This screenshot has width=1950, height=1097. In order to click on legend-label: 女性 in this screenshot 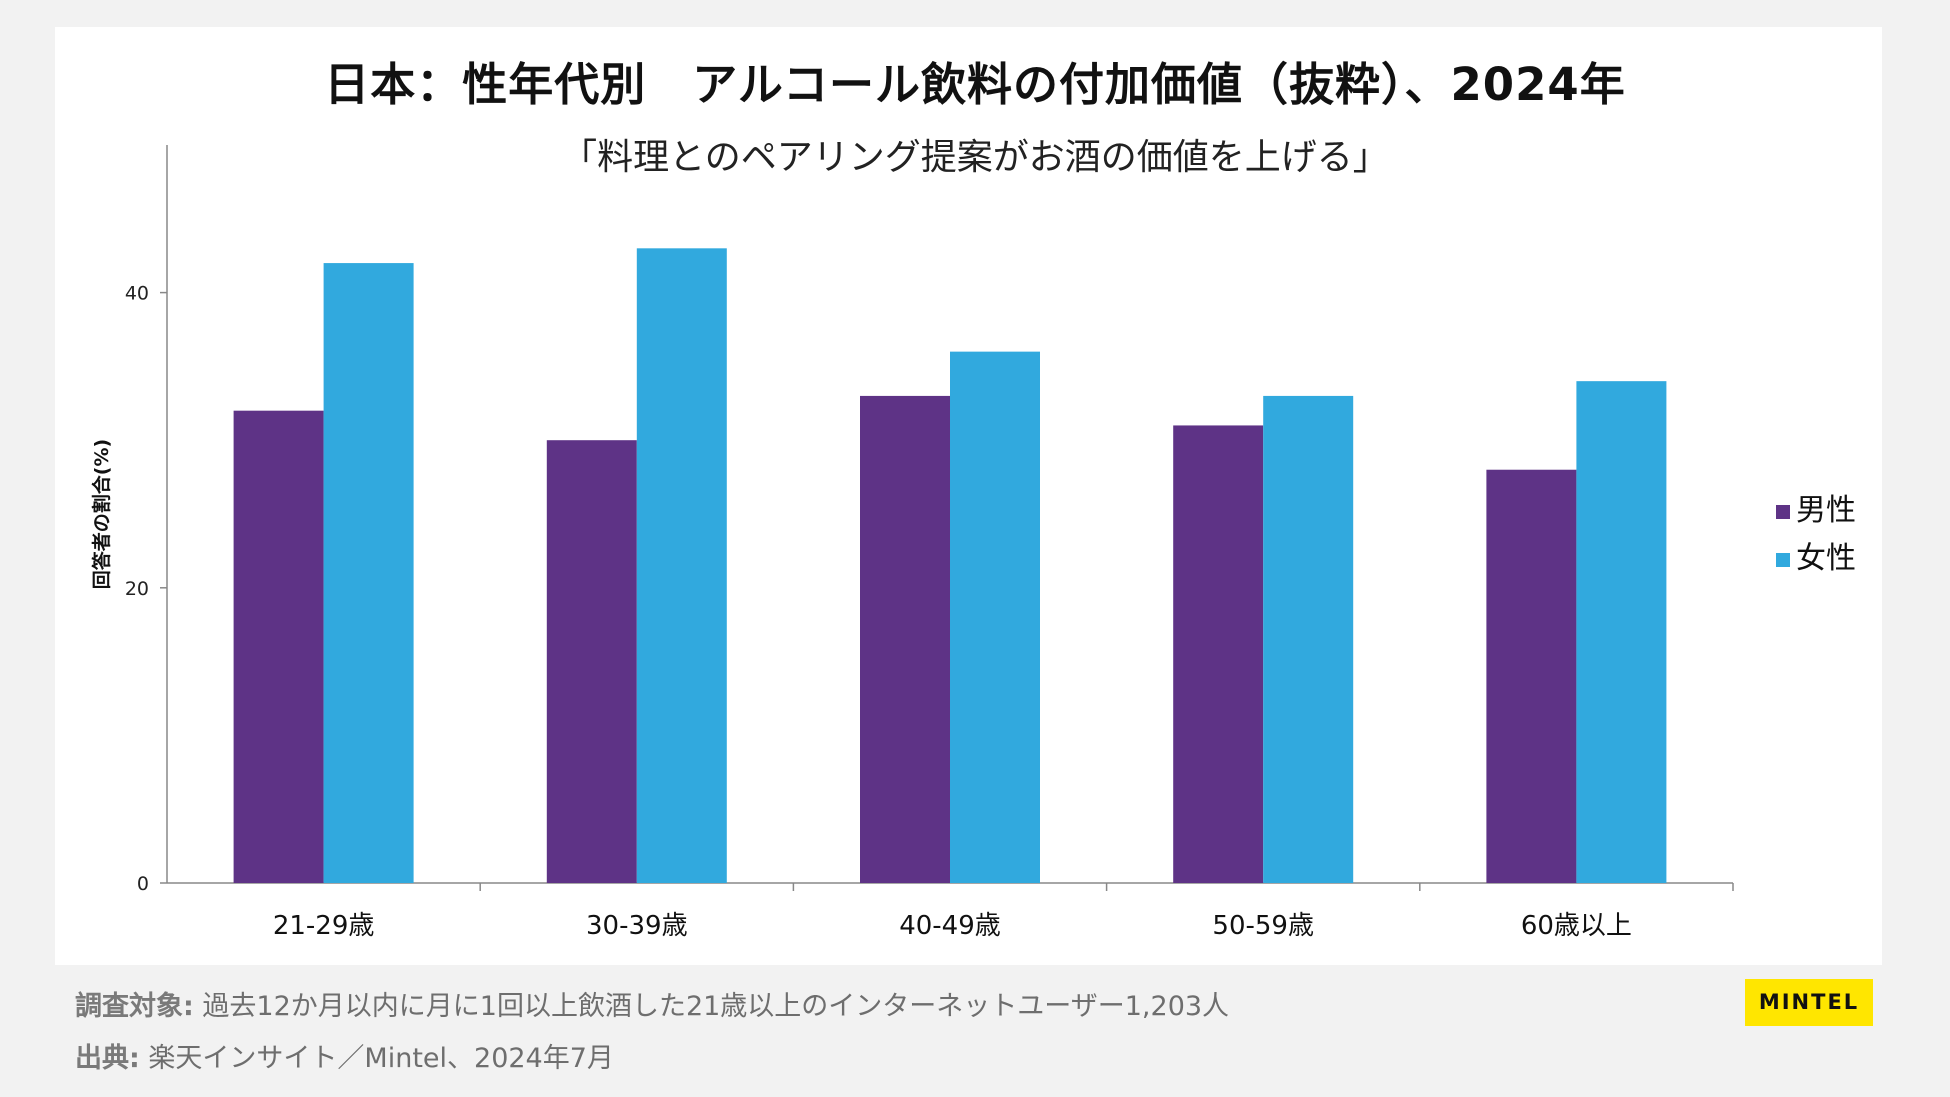, I will do `click(1826, 558)`.